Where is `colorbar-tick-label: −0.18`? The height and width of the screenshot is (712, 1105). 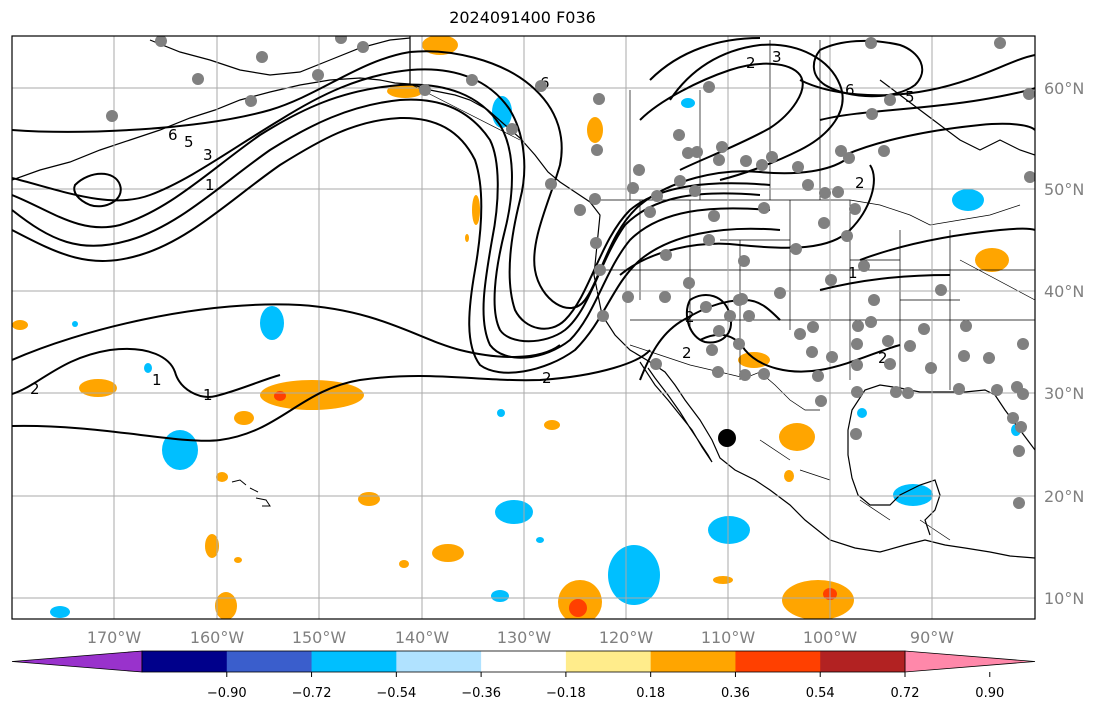
colorbar-tick-label: −0.18 is located at coordinates (566, 693).